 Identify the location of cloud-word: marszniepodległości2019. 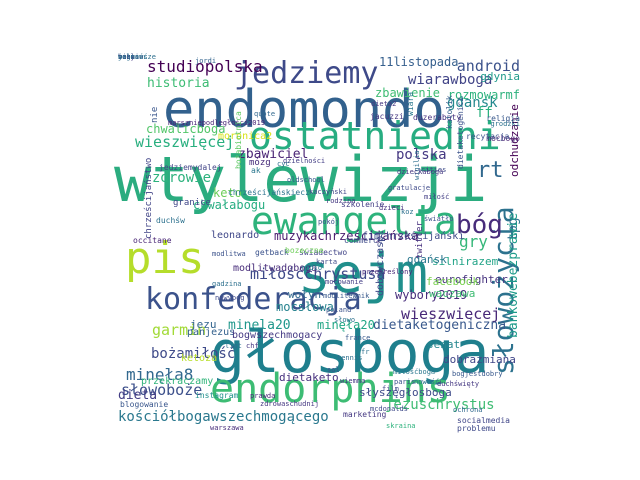
(216, 123).